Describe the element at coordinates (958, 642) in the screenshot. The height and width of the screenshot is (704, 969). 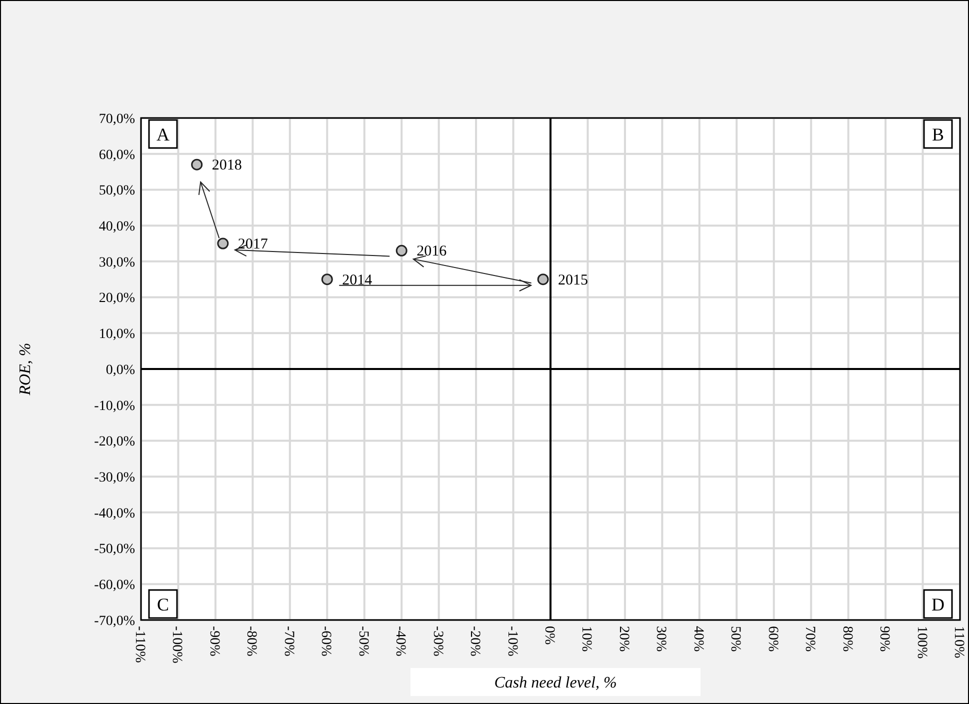
I see `x-tick-label: 110%` at that location.